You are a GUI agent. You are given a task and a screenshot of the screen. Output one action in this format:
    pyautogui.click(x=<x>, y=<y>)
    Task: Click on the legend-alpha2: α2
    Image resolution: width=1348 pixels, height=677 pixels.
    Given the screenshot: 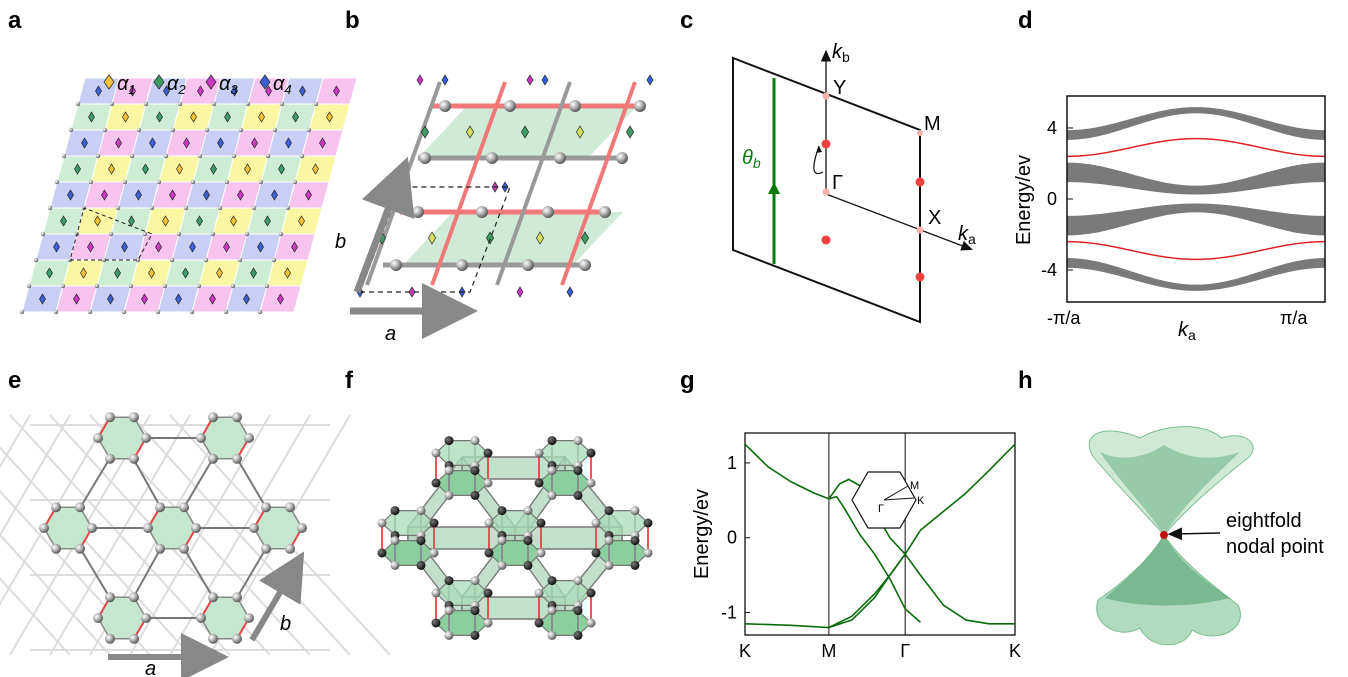 What is the action you would take?
    pyautogui.click(x=176, y=85)
    